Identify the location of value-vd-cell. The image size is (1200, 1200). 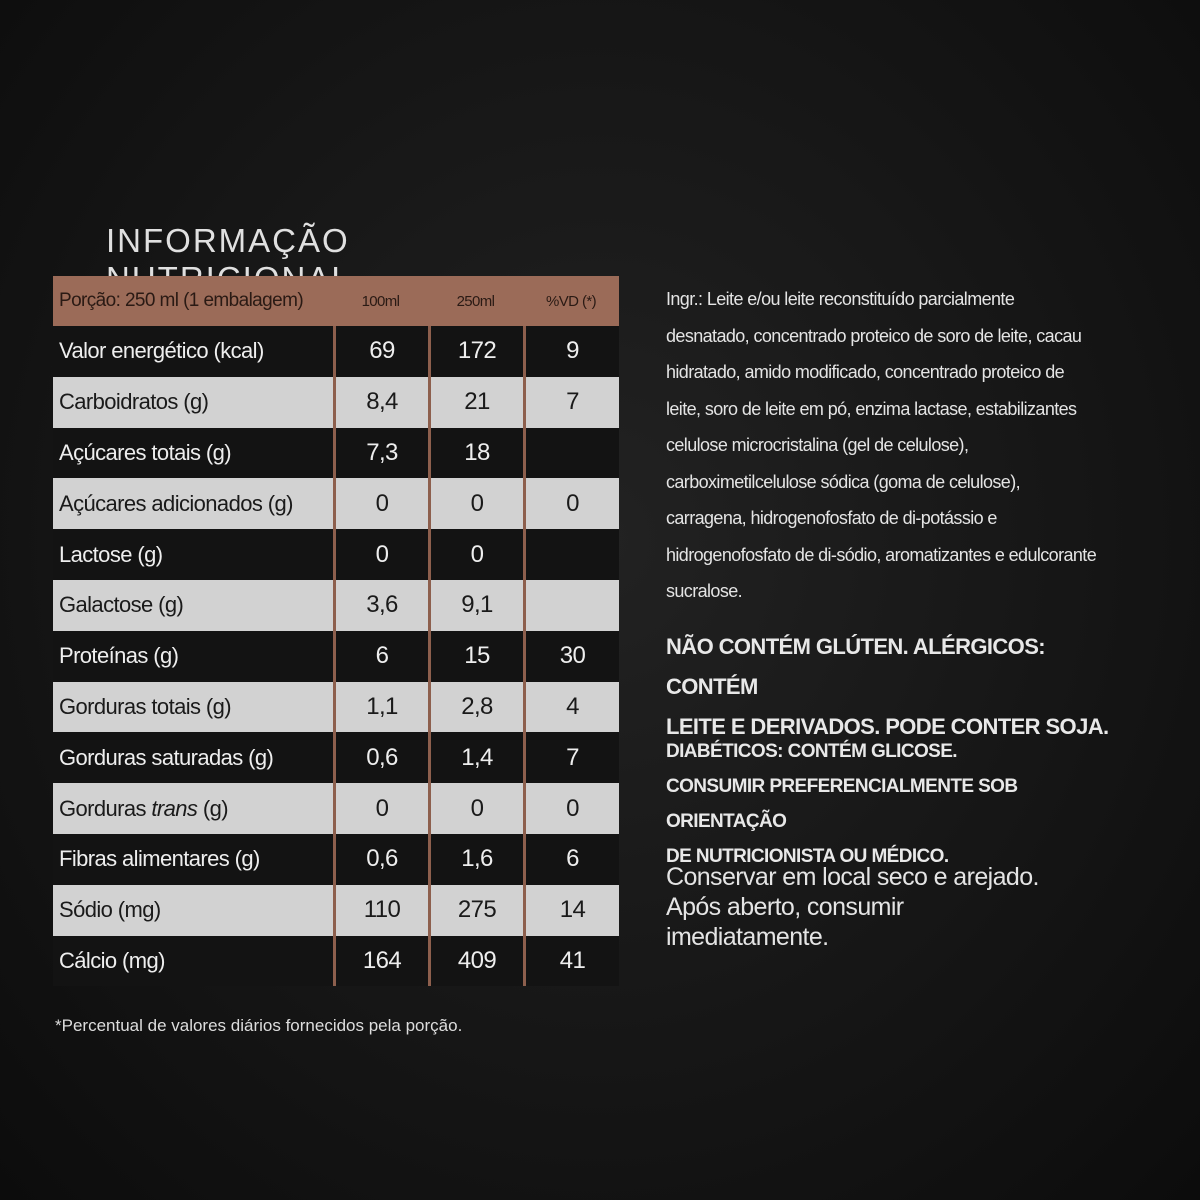
(571, 605).